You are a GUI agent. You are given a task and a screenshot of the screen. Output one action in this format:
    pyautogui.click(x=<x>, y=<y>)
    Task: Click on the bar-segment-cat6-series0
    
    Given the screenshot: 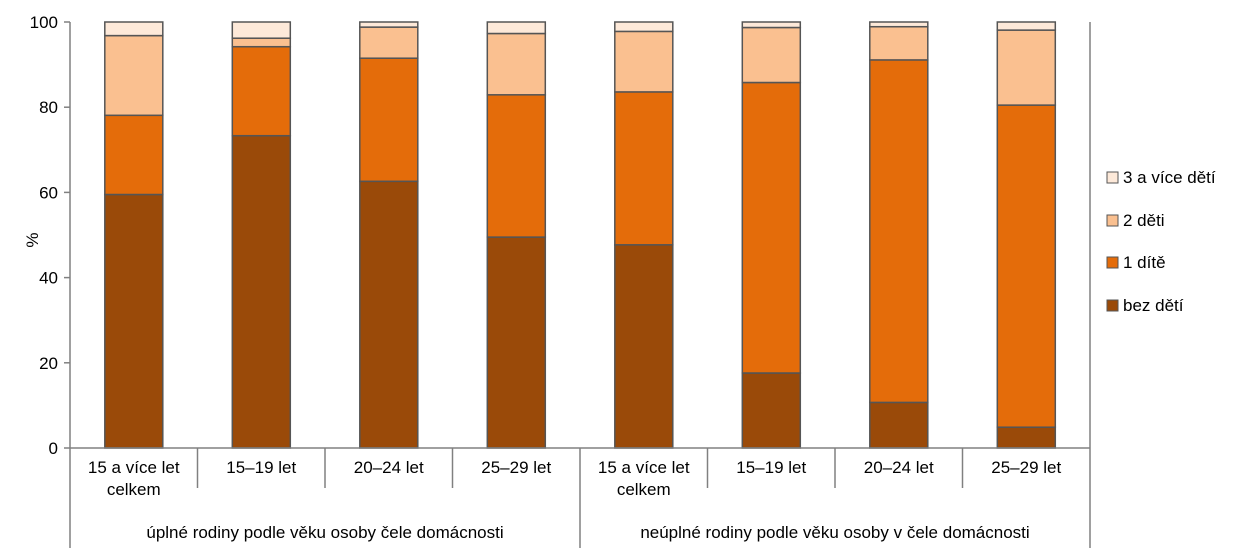 What is the action you would take?
    pyautogui.click(x=899, y=425)
    